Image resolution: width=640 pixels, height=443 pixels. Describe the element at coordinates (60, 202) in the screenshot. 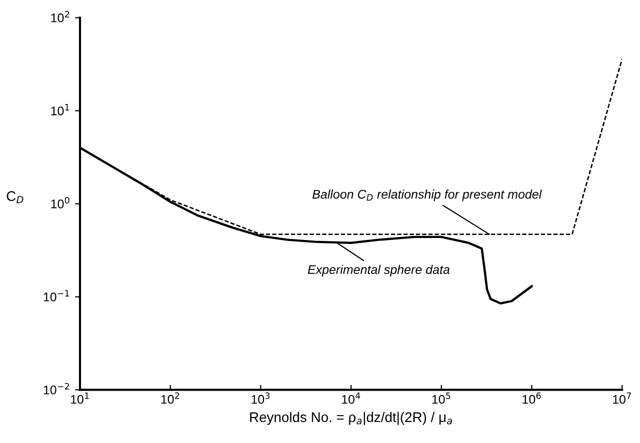

I see `y-tick-label: 10$^{0}$` at that location.